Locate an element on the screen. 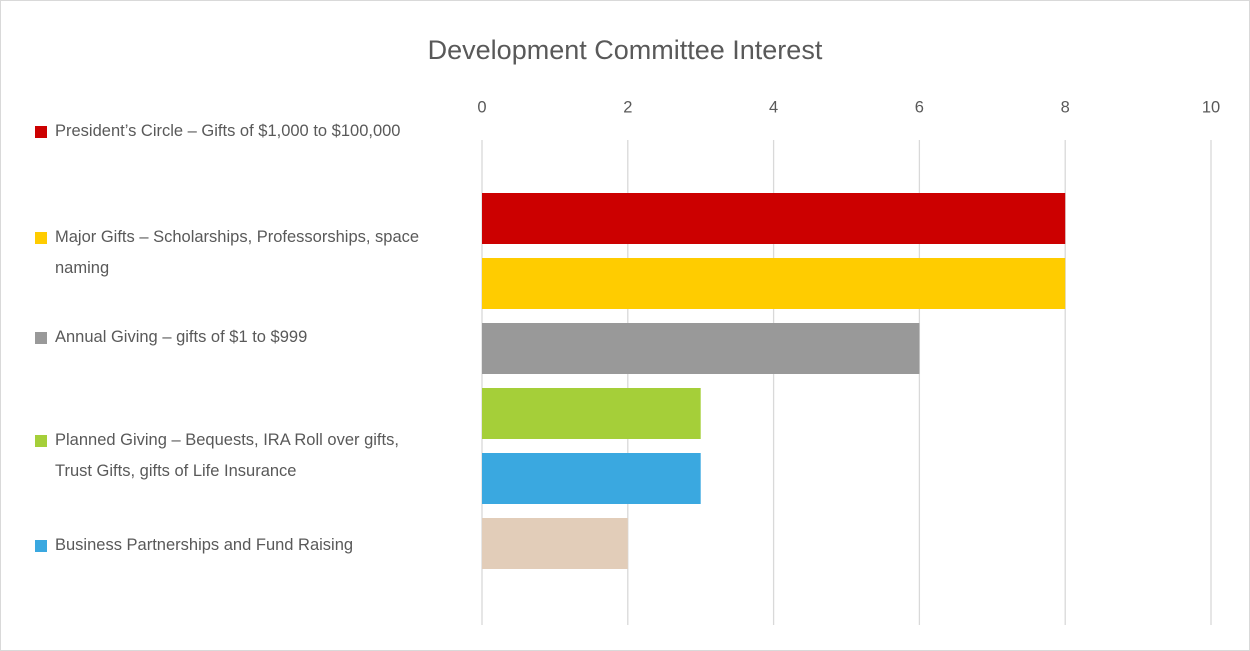 This screenshot has height=651, width=1250. legend-label: Business Partnerships and Fund Raising is located at coordinates (204, 545).